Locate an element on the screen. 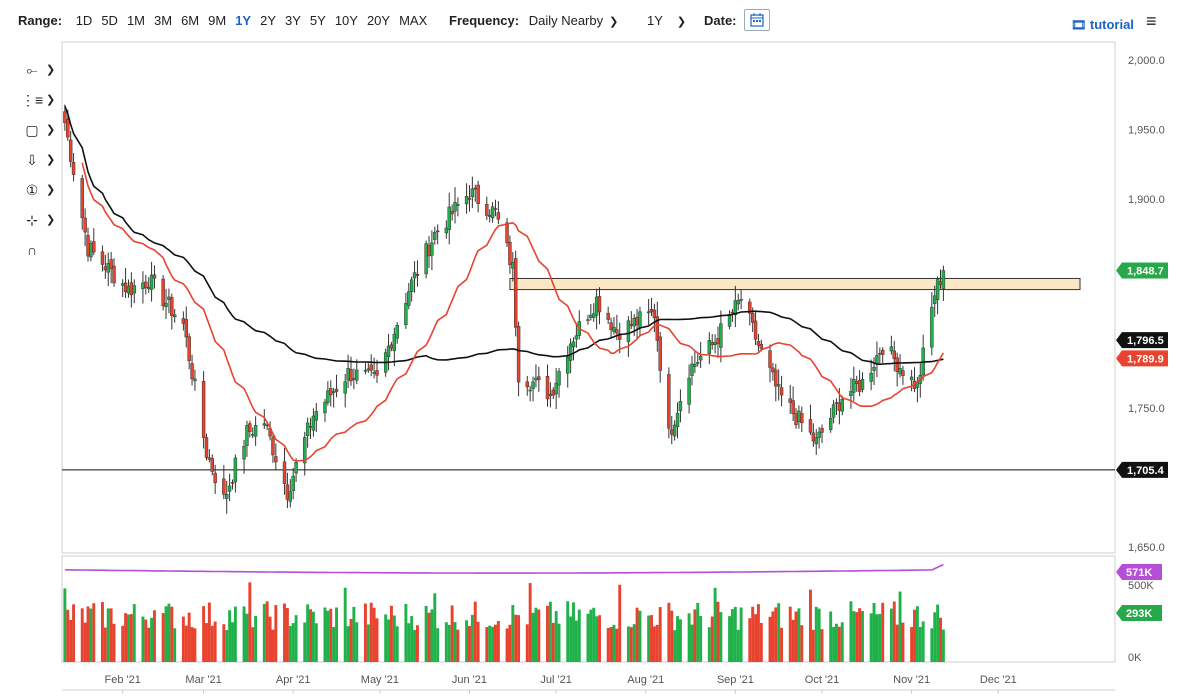  tool-trendline: ⋮≡ ❯ is located at coordinates (38, 101).